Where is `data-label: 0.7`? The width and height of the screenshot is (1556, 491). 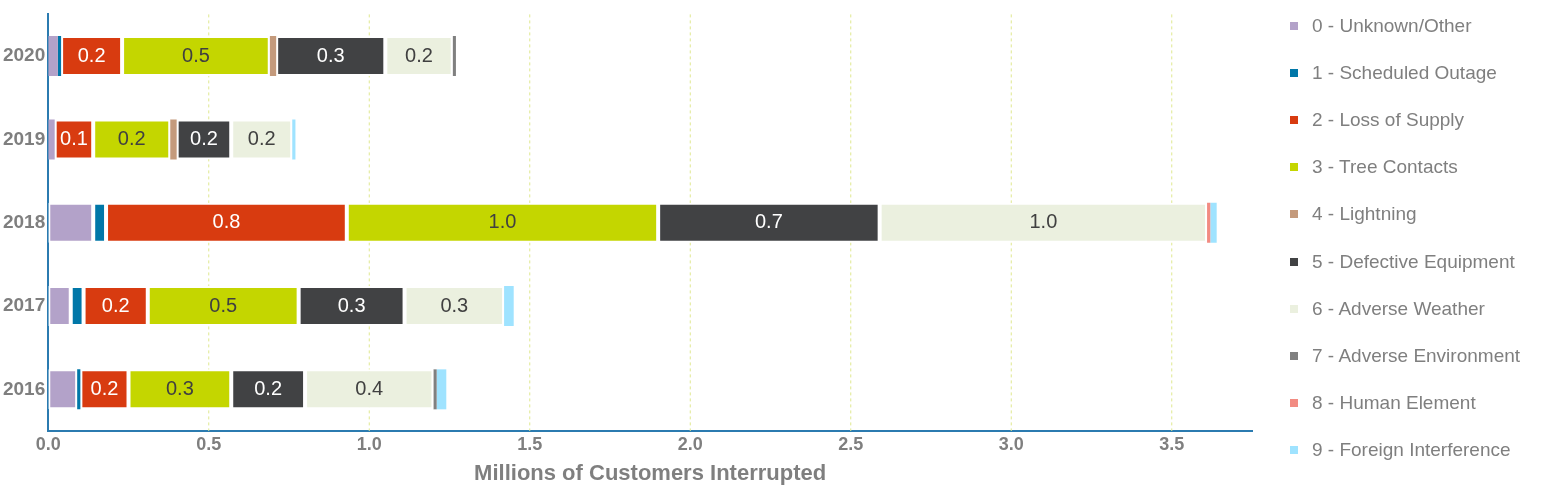
data-label: 0.7 is located at coordinates (769, 221).